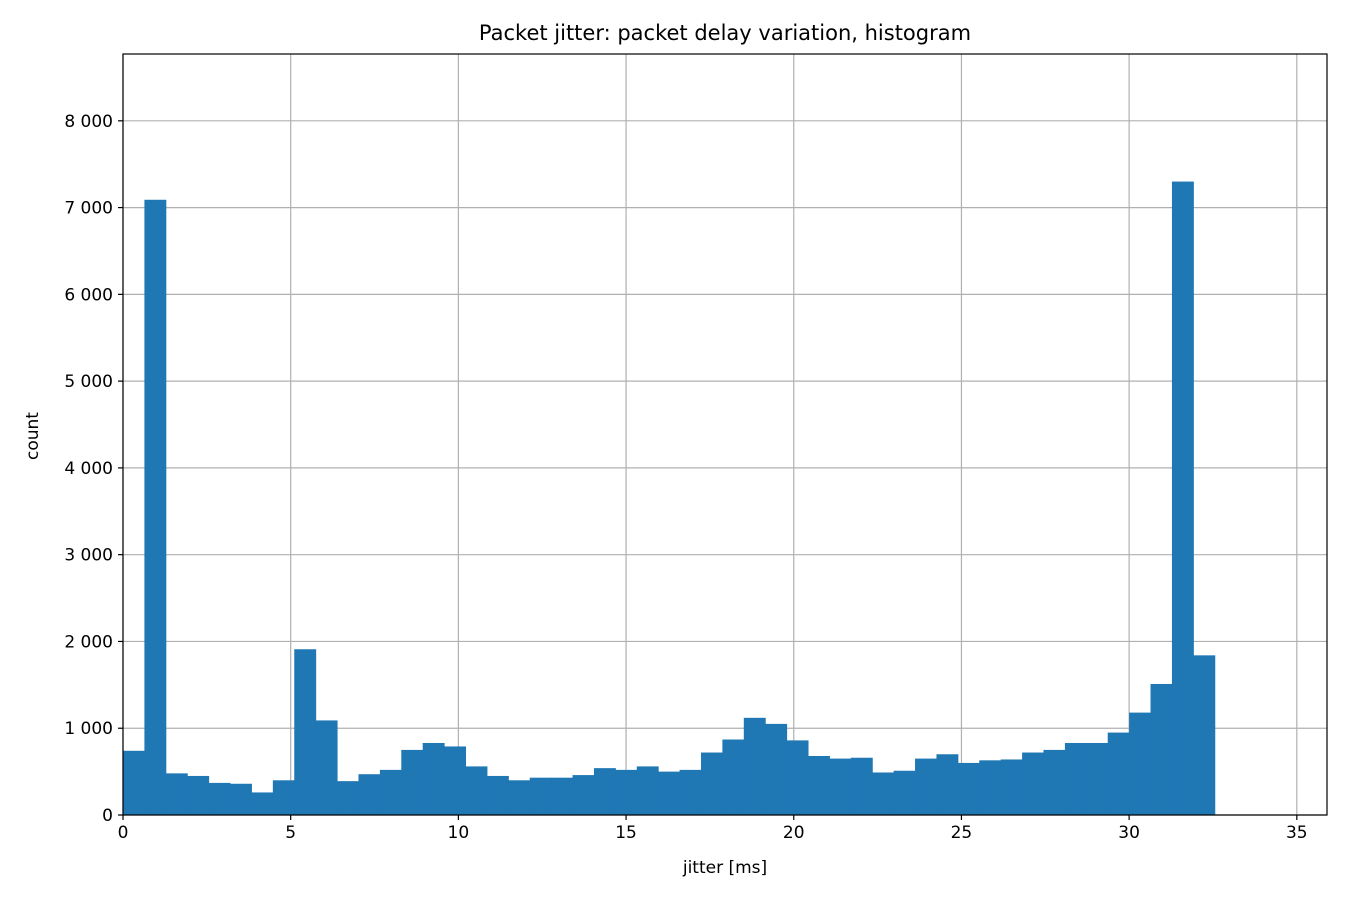 The width and height of the screenshot is (1350, 900). I want to click on y-tick-label: 5 000, so click(88, 382).